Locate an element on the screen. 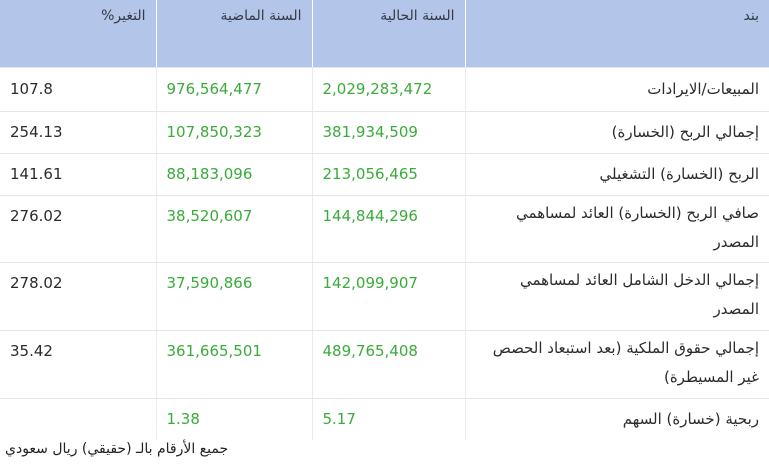 The width and height of the screenshot is (769, 473). row-item: الربح (الخسارة) التشغيلي is located at coordinates (616, 174).